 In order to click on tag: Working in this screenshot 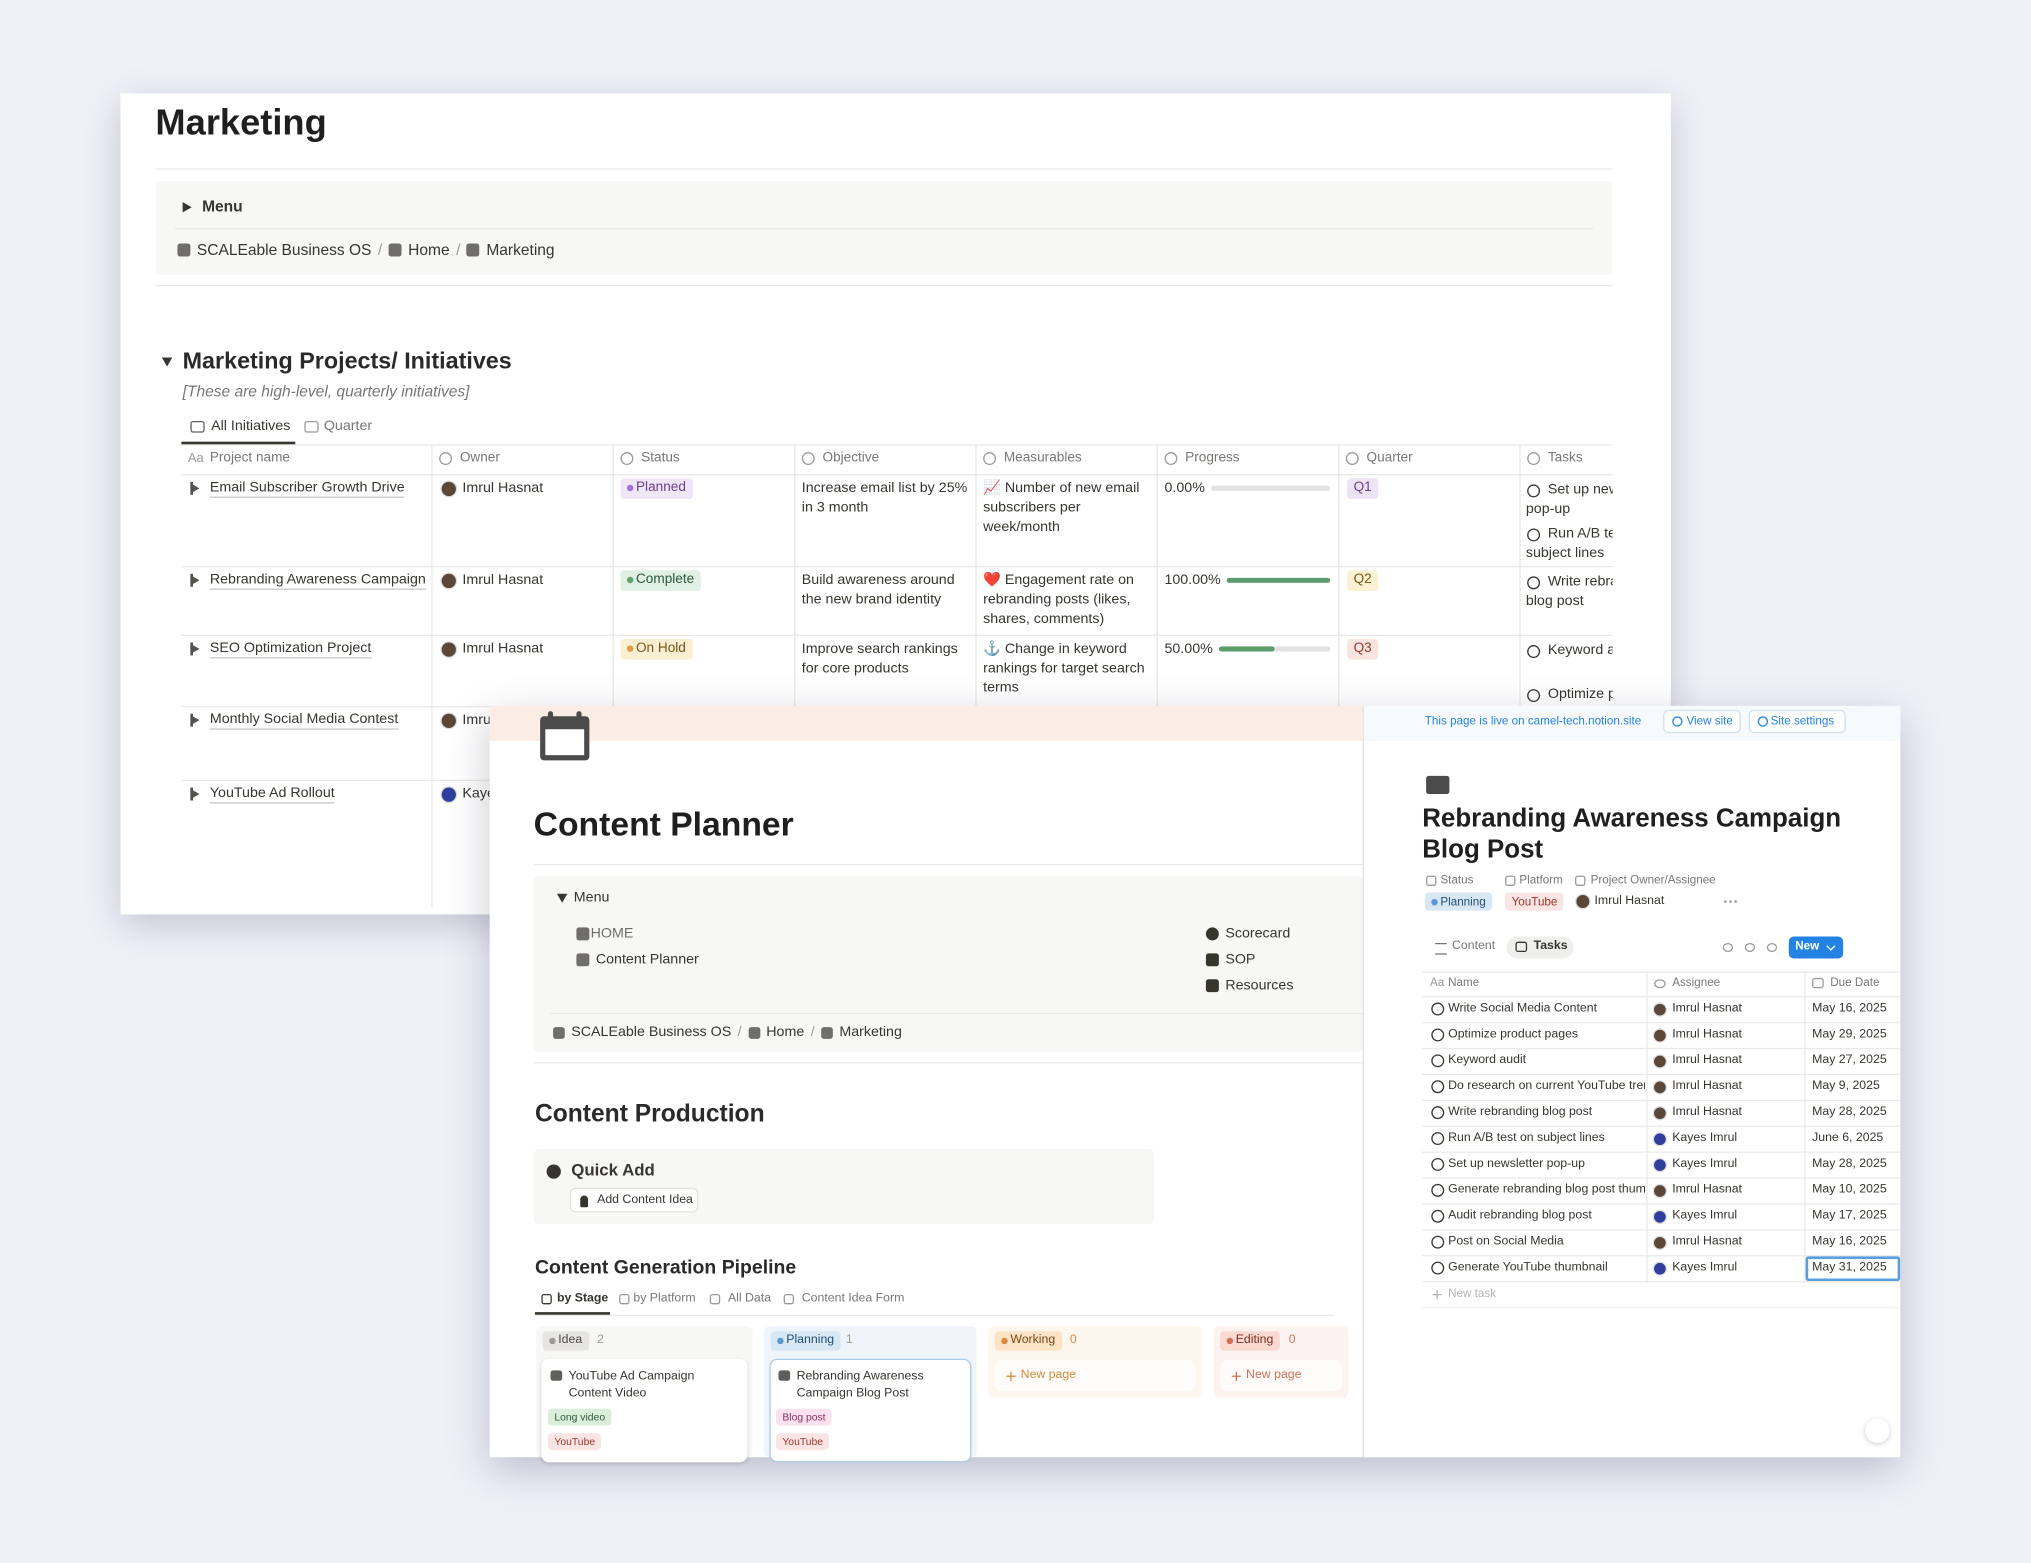, I will do `click(1028, 1341)`.